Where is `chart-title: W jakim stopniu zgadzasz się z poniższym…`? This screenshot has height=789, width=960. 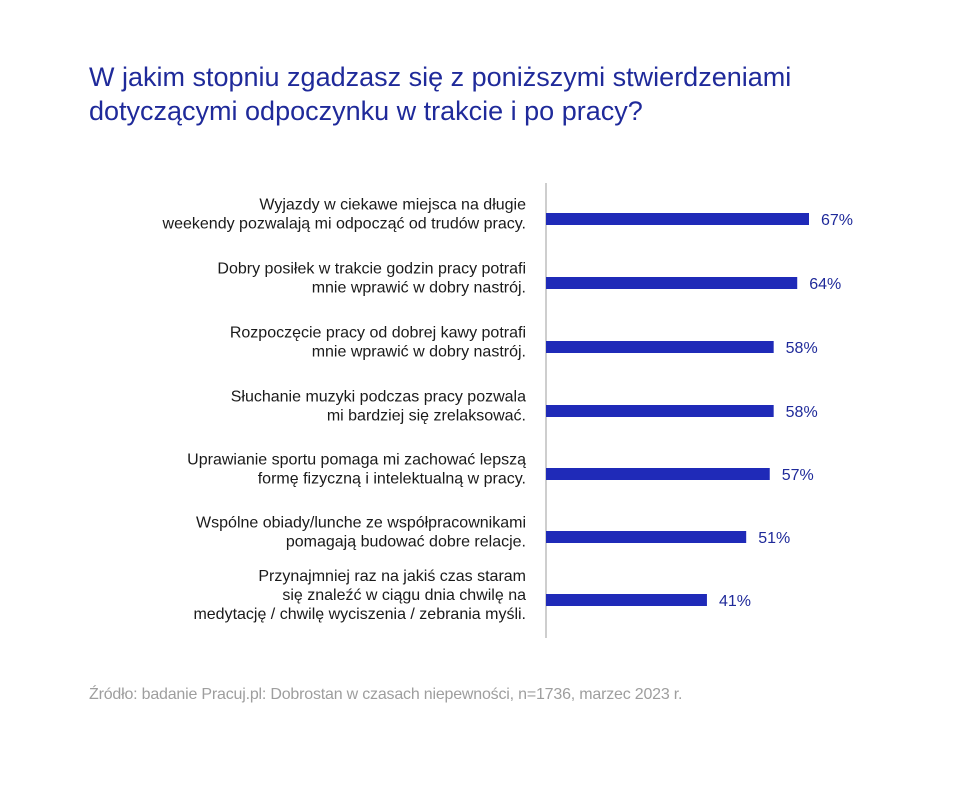 chart-title: W jakim stopniu zgadzasz się z poniższym… is located at coordinates (499, 94).